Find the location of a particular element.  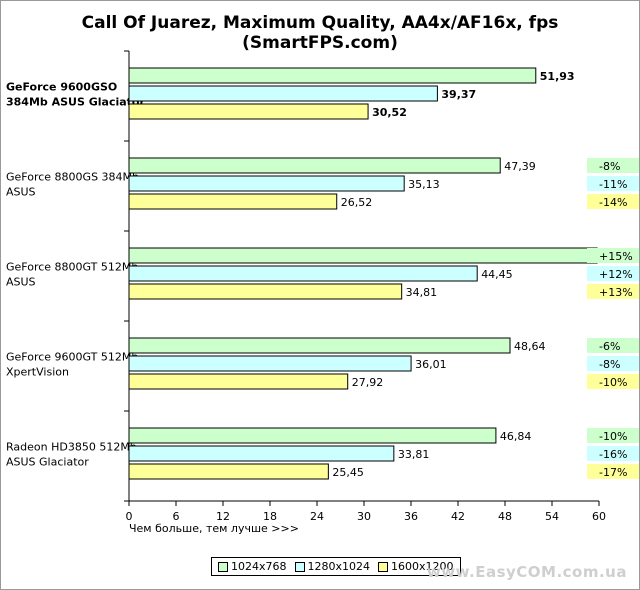

x-tick-label: 30 is located at coordinates (364, 516).